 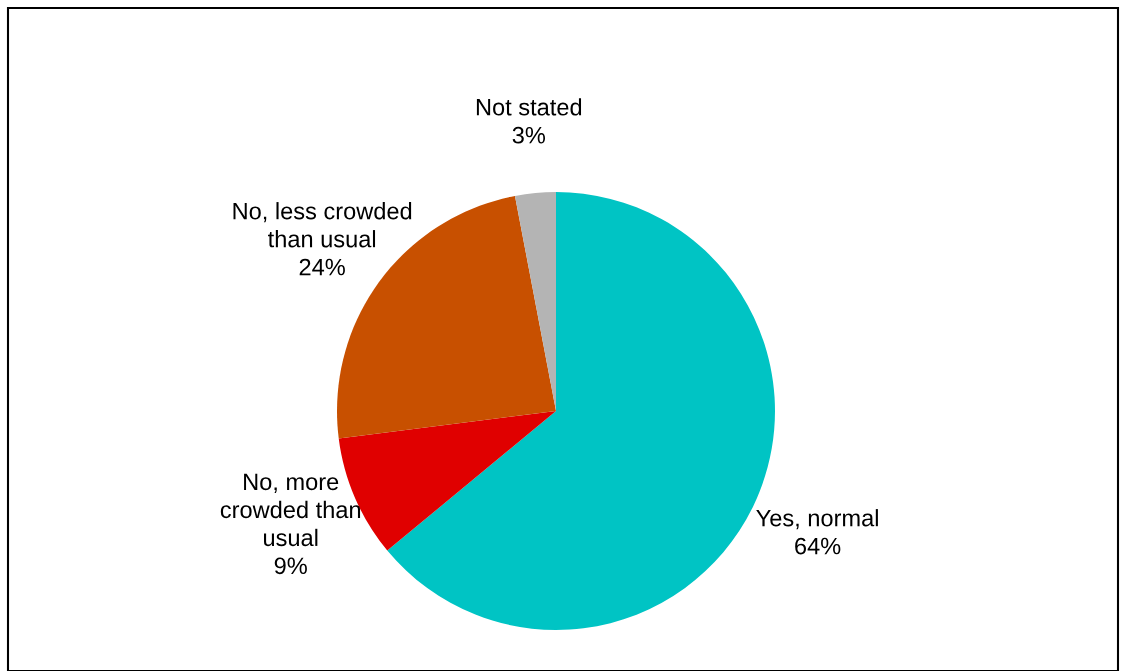 What do you see at coordinates (529, 135) in the screenshot?
I see `data-label: 3%` at bounding box center [529, 135].